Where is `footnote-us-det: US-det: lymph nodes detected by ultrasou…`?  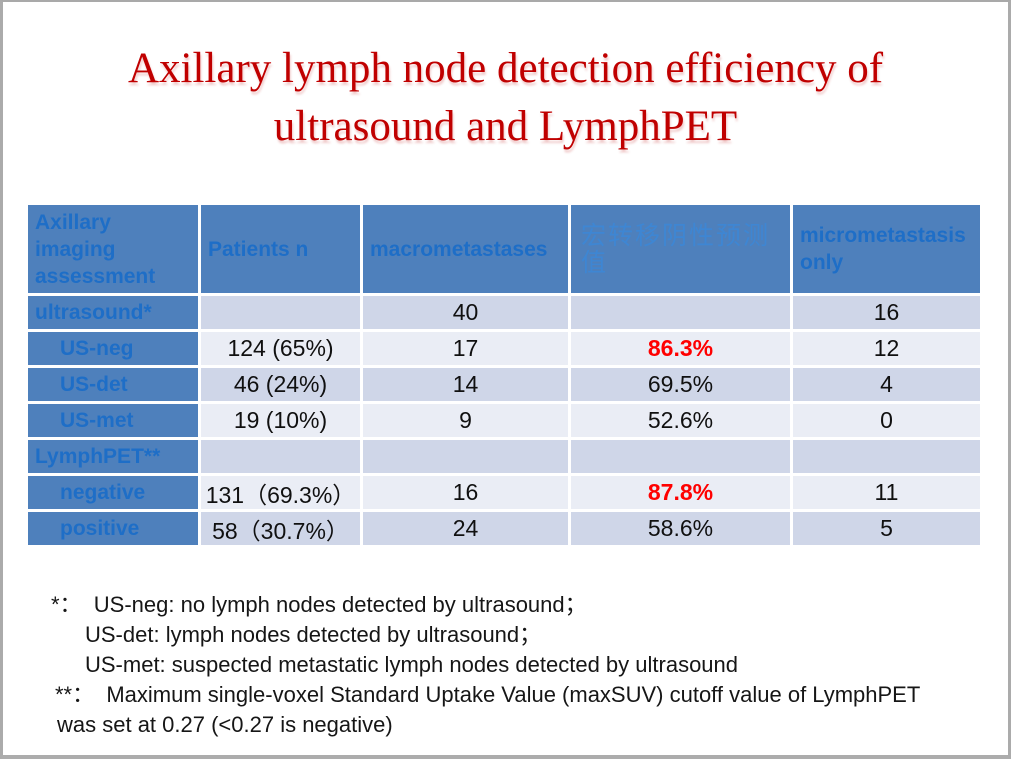
footnote-us-det: US-det: lymph nodes detected by ultrasou… is located at coordinates (313, 634).